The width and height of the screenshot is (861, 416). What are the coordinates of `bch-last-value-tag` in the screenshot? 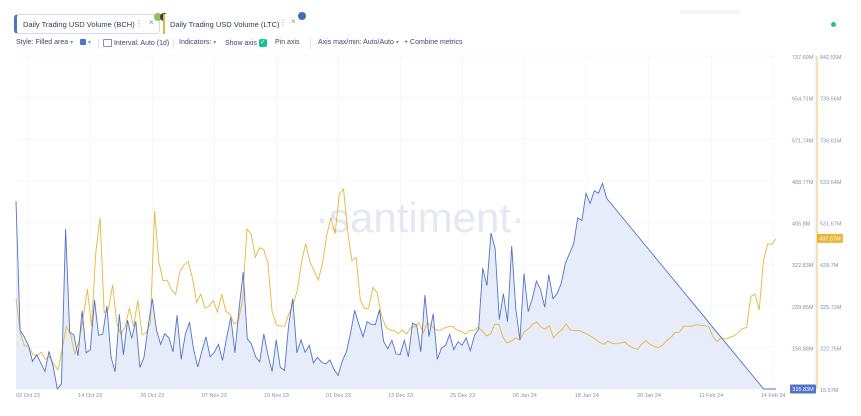 It's located at (803, 389).